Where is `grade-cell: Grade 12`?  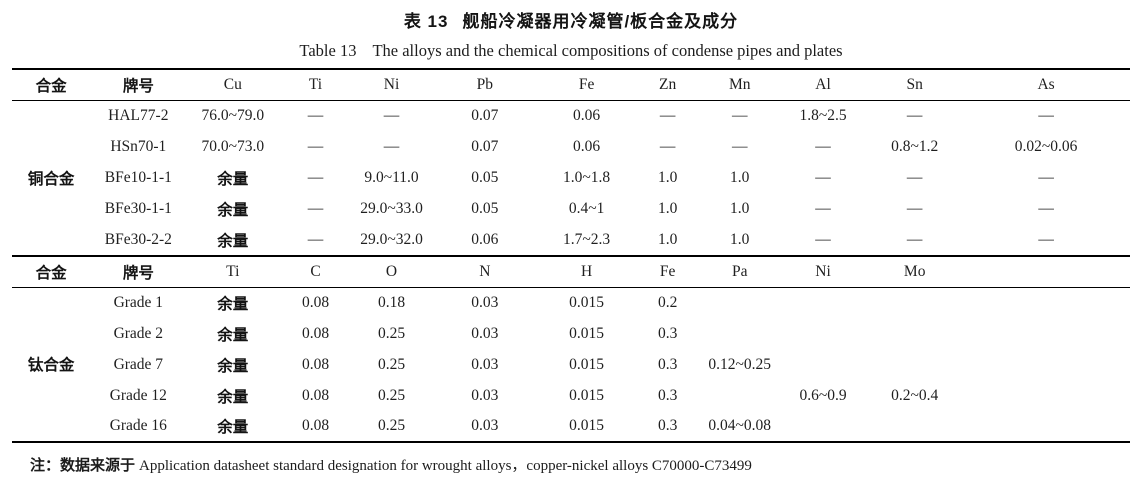
grade-cell: Grade 12 is located at coordinates (138, 395).